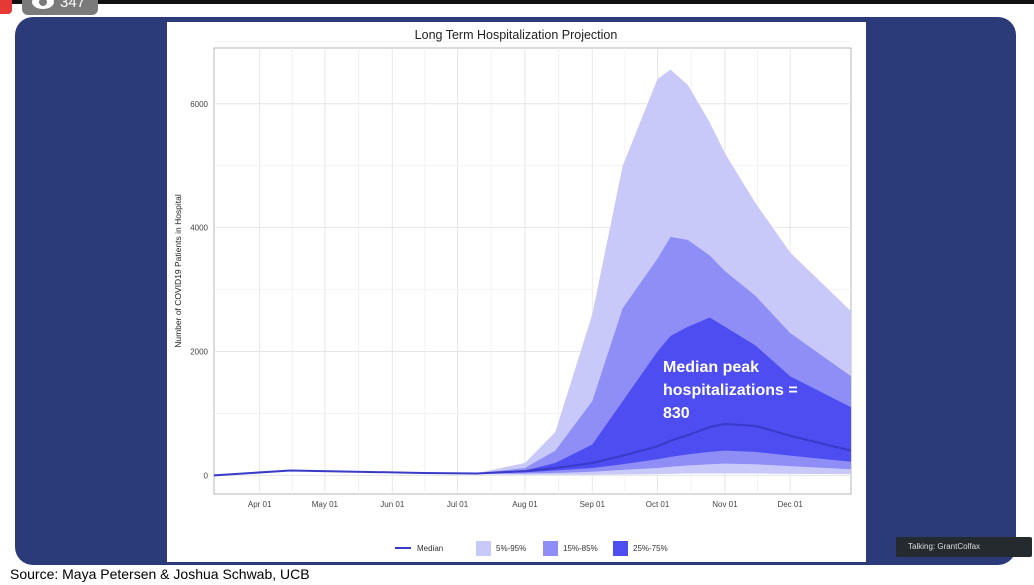 The height and width of the screenshot is (585, 1034). Describe the element at coordinates (260, 504) in the screenshot. I see `x-tick-label: Apr 01` at that location.